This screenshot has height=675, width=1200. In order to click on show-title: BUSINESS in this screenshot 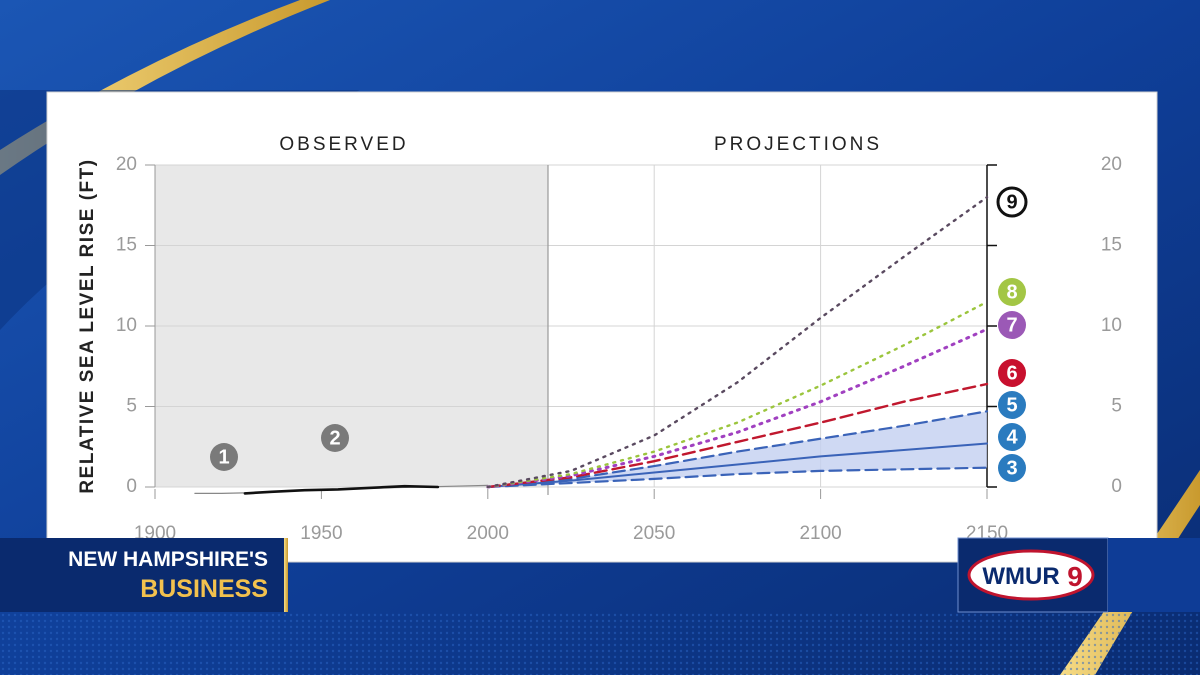, I will do `click(204, 589)`.